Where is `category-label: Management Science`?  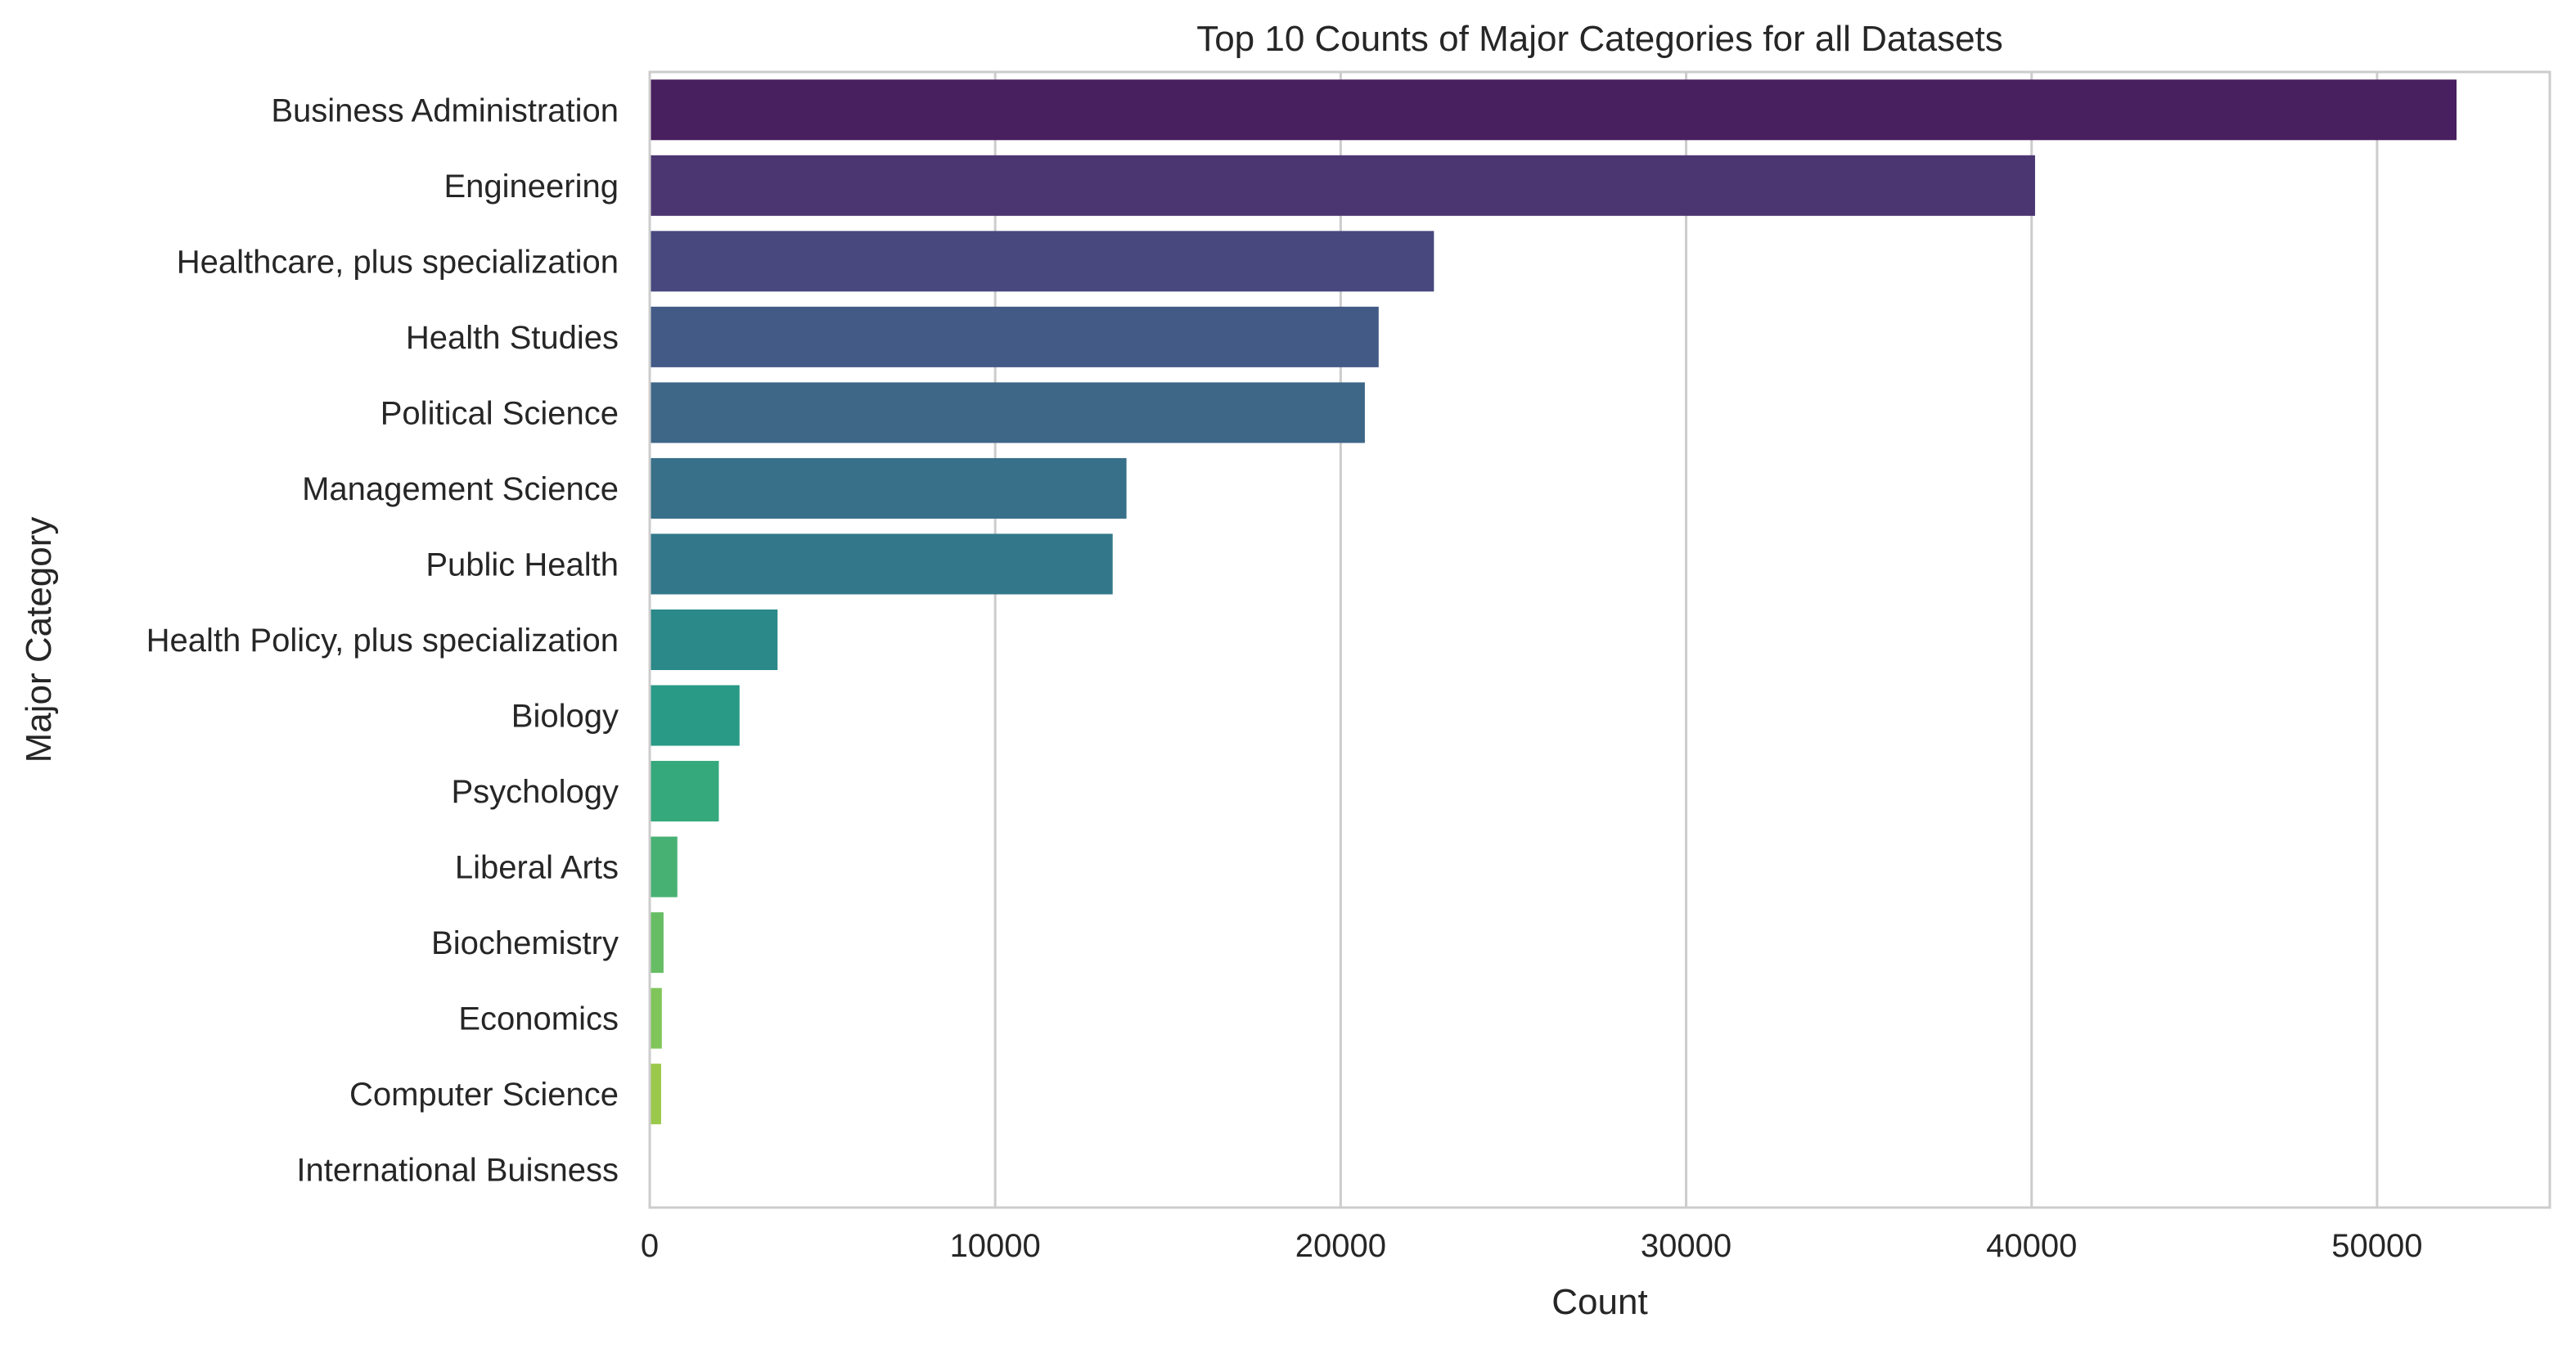
category-label: Management Science is located at coordinates (460, 489).